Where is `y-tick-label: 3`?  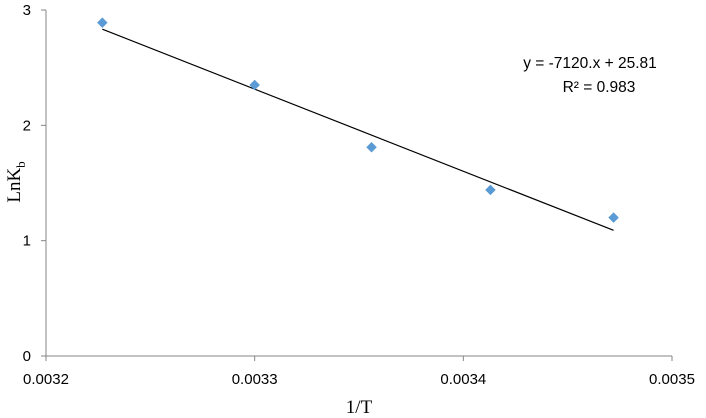
y-tick-label: 3 is located at coordinates (27, 10).